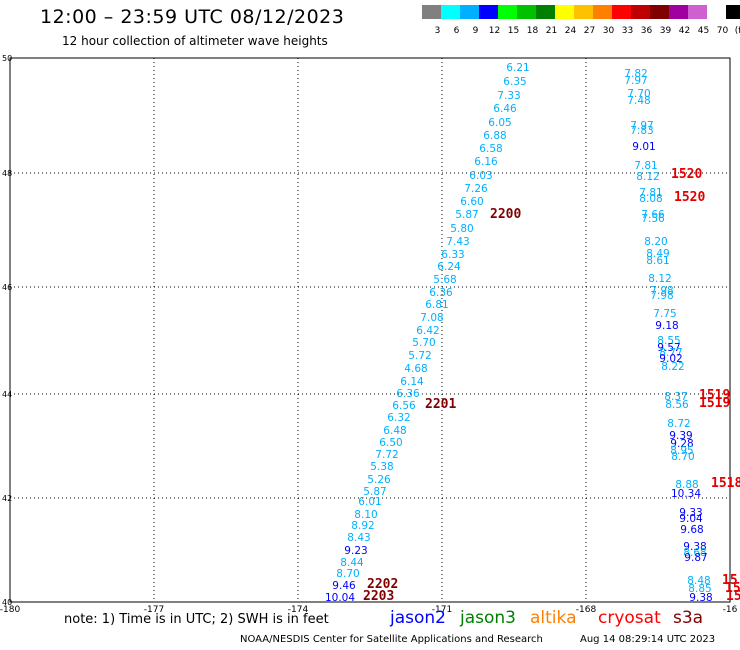  What do you see at coordinates (691, 530) in the screenshot?
I see `wave-height-label: 9.68` at bounding box center [691, 530].